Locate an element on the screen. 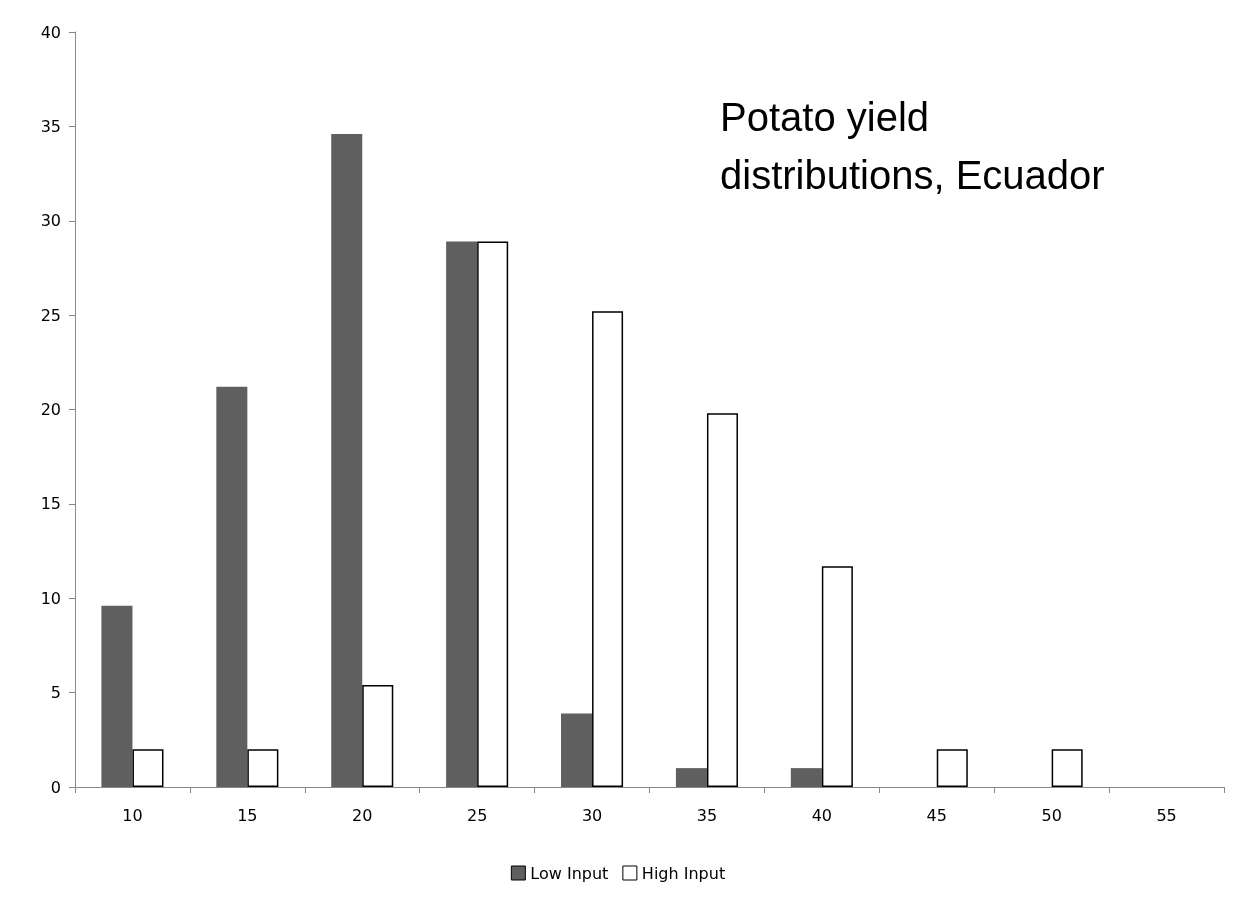  x-tick-label: 30 is located at coordinates (592, 815).